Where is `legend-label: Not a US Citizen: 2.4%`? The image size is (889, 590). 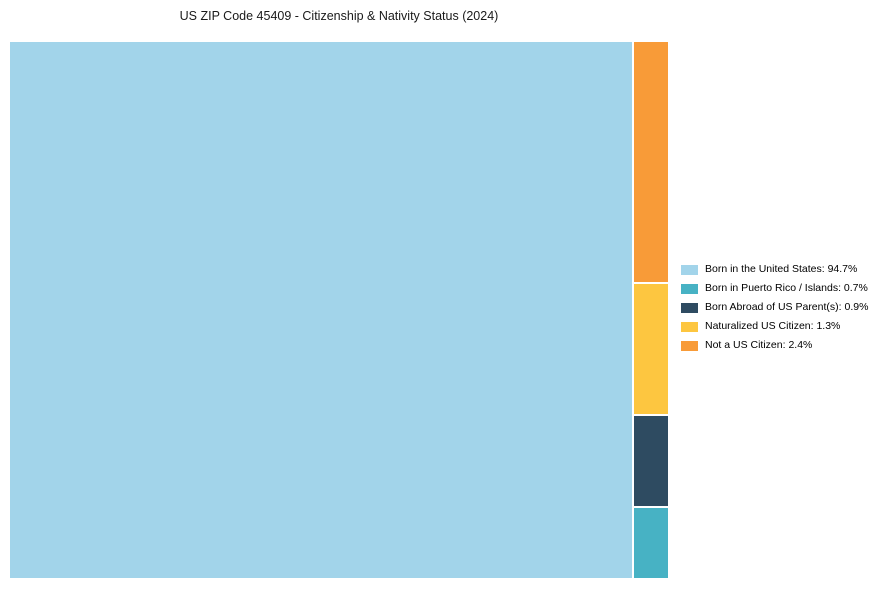
legend-label: Not a US Citizen: 2.4% is located at coordinates (759, 345).